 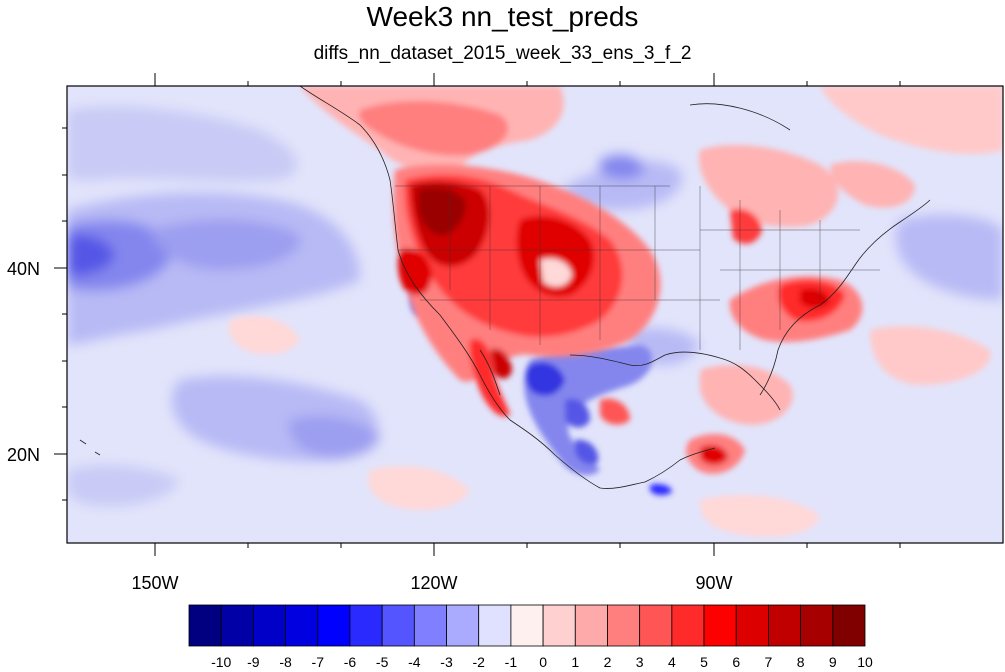 What do you see at coordinates (511, 662) in the screenshot?
I see `colorbar-label: -1` at bounding box center [511, 662].